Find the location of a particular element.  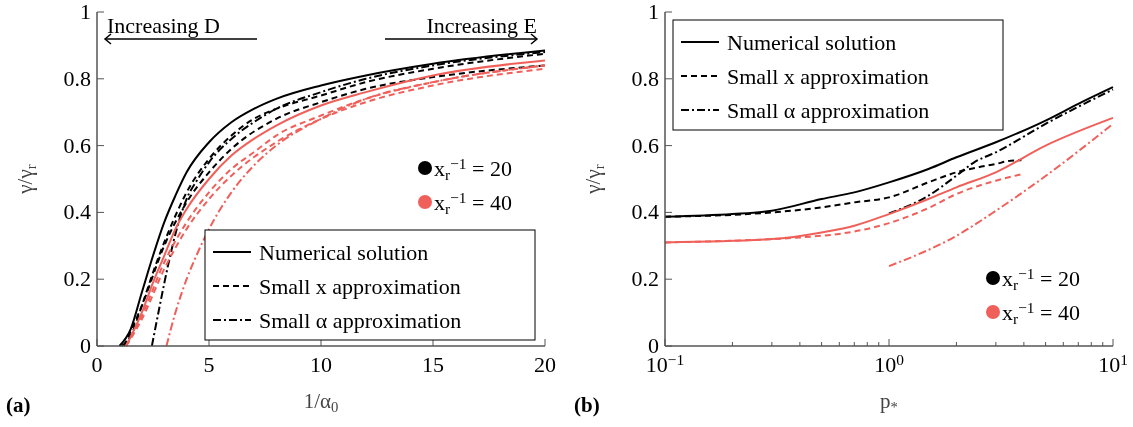

text: (a) is located at coordinates (18, 405).